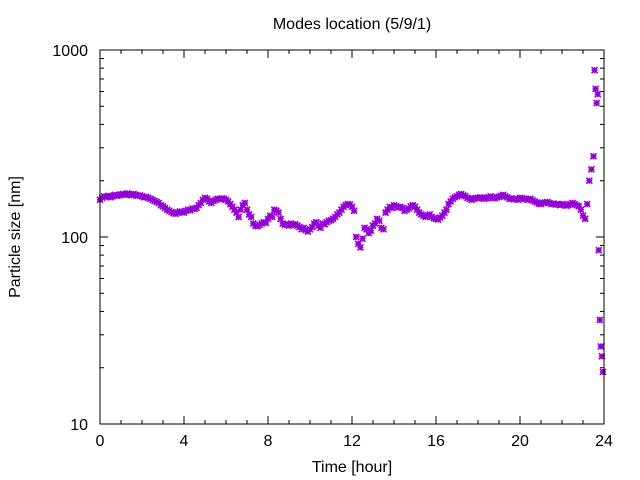  Describe the element at coordinates (100, 441) in the screenshot. I see `x-tick-label: 0` at that location.